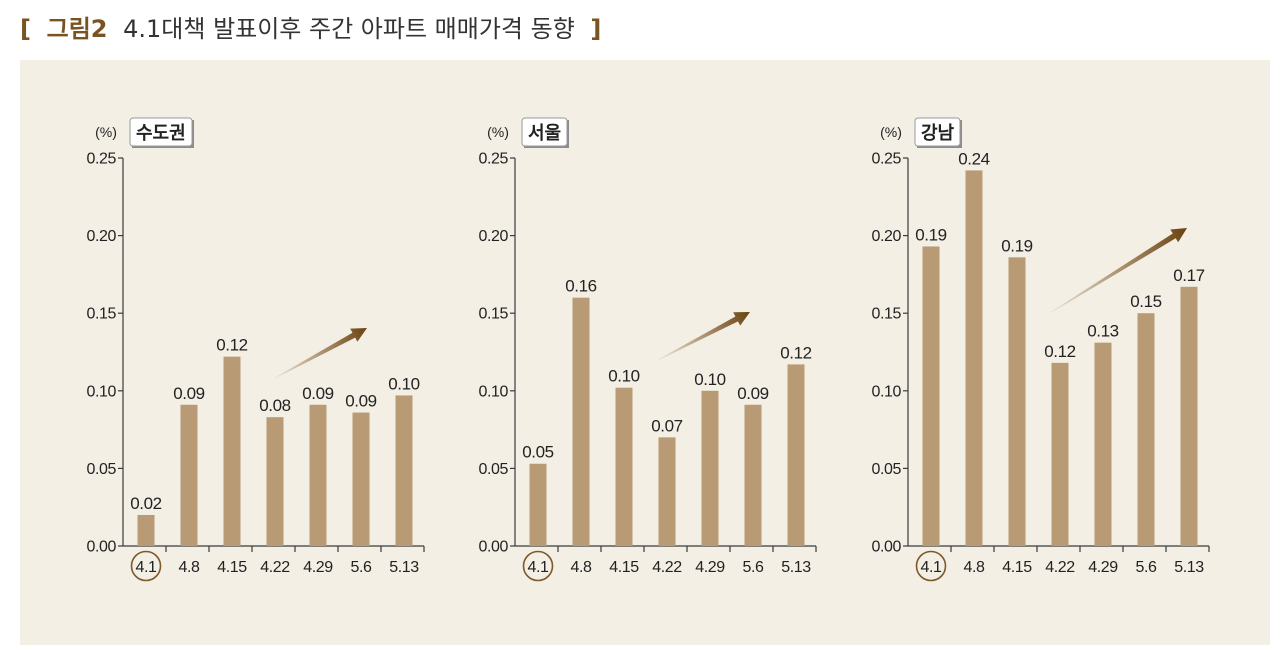  What do you see at coordinates (1189, 275) in the screenshot?
I see `data-label: 0.17` at bounding box center [1189, 275].